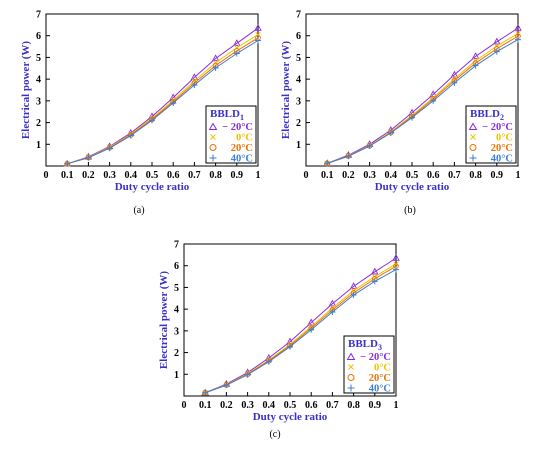 The width and height of the screenshot is (550, 449). Describe the element at coordinates (164, 320) in the screenshot. I see `y-axis-title: Electrical power (W)` at that location.